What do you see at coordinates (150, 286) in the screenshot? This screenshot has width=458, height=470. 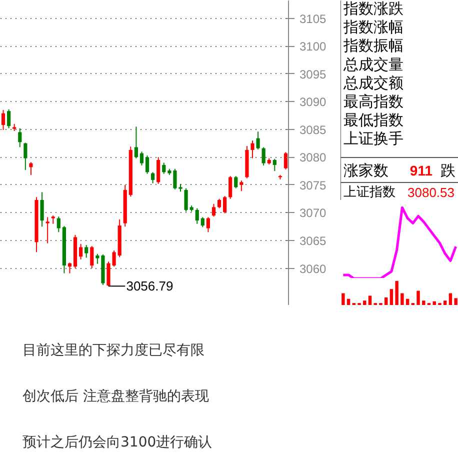 I see `annotation: 3056.79` at bounding box center [150, 286].